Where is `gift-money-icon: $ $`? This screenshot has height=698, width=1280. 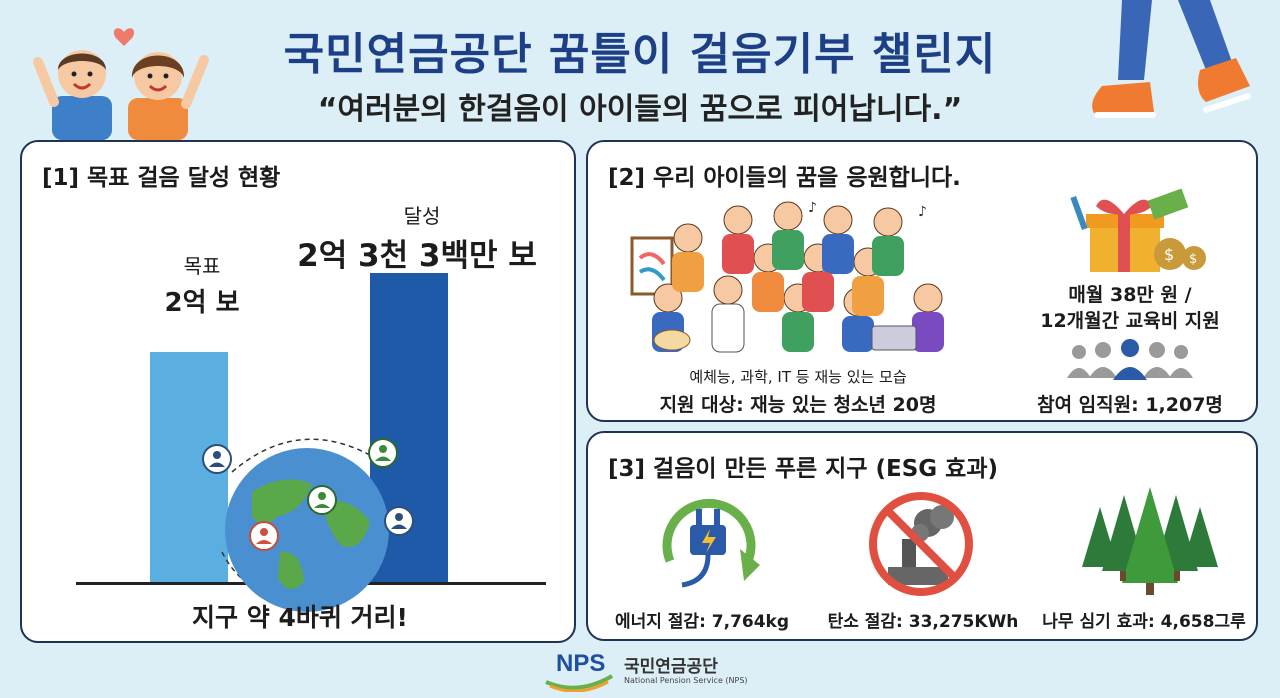 gift-money-icon: $ $ is located at coordinates (1138, 230).